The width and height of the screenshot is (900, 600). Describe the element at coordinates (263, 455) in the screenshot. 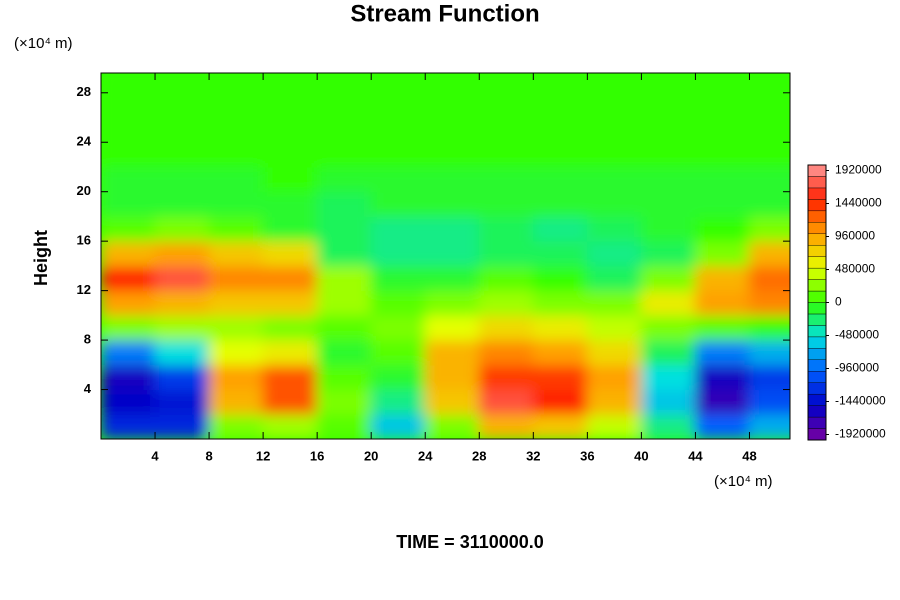

I see `x-tick-label: 12` at that location.